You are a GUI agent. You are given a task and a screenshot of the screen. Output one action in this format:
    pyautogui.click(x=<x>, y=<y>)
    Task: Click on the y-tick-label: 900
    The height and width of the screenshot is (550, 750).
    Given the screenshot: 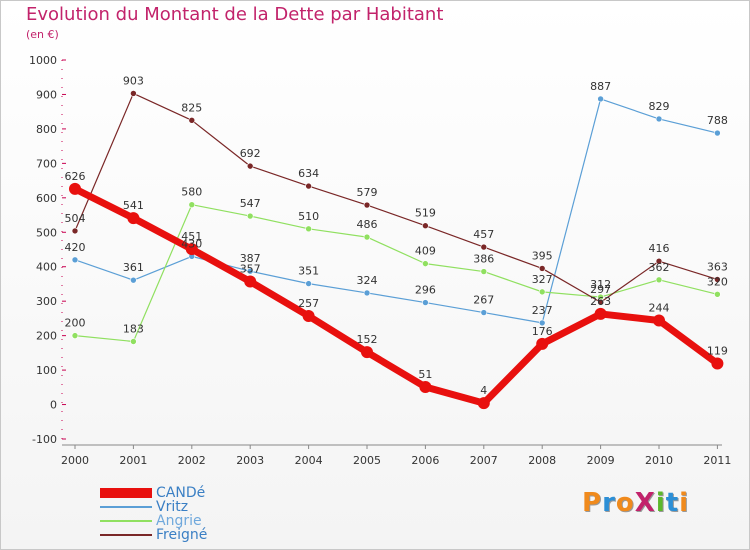 What is the action you would take?
    pyautogui.click(x=46, y=94)
    